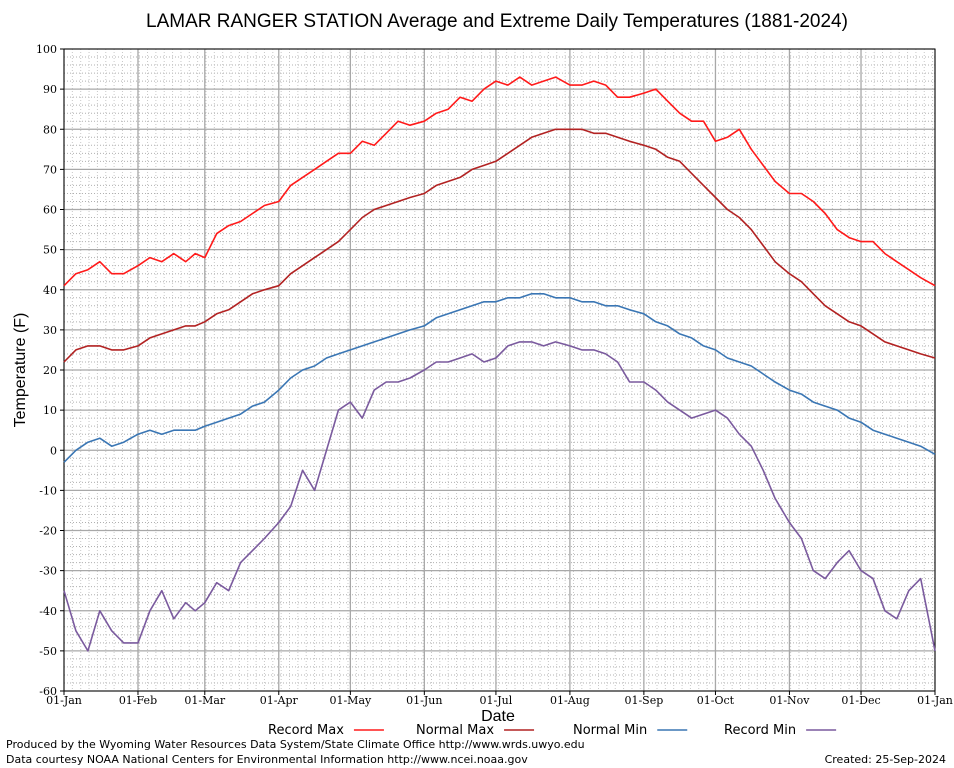  What do you see at coordinates (50, 89) in the screenshot?
I see `y-tick-label: 90` at bounding box center [50, 89].